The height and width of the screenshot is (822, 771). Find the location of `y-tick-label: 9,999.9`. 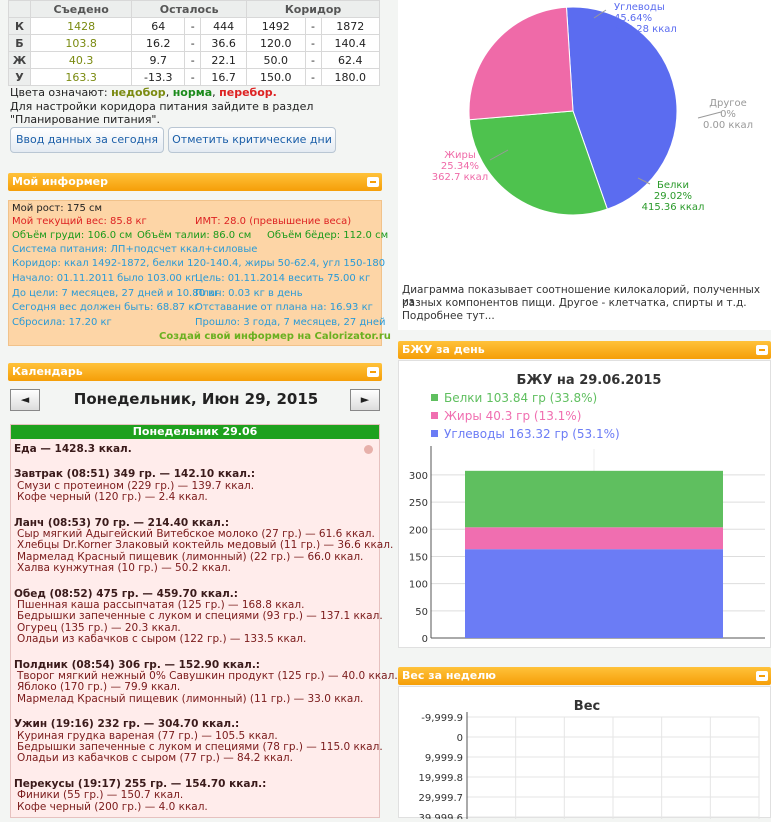

y-tick-label: 9,999.9 is located at coordinates (444, 758).